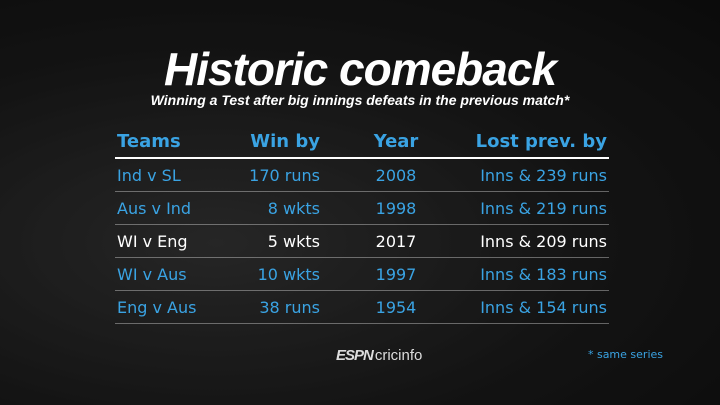 The image size is (720, 405). I want to click on column-header: Win by, so click(285, 141).